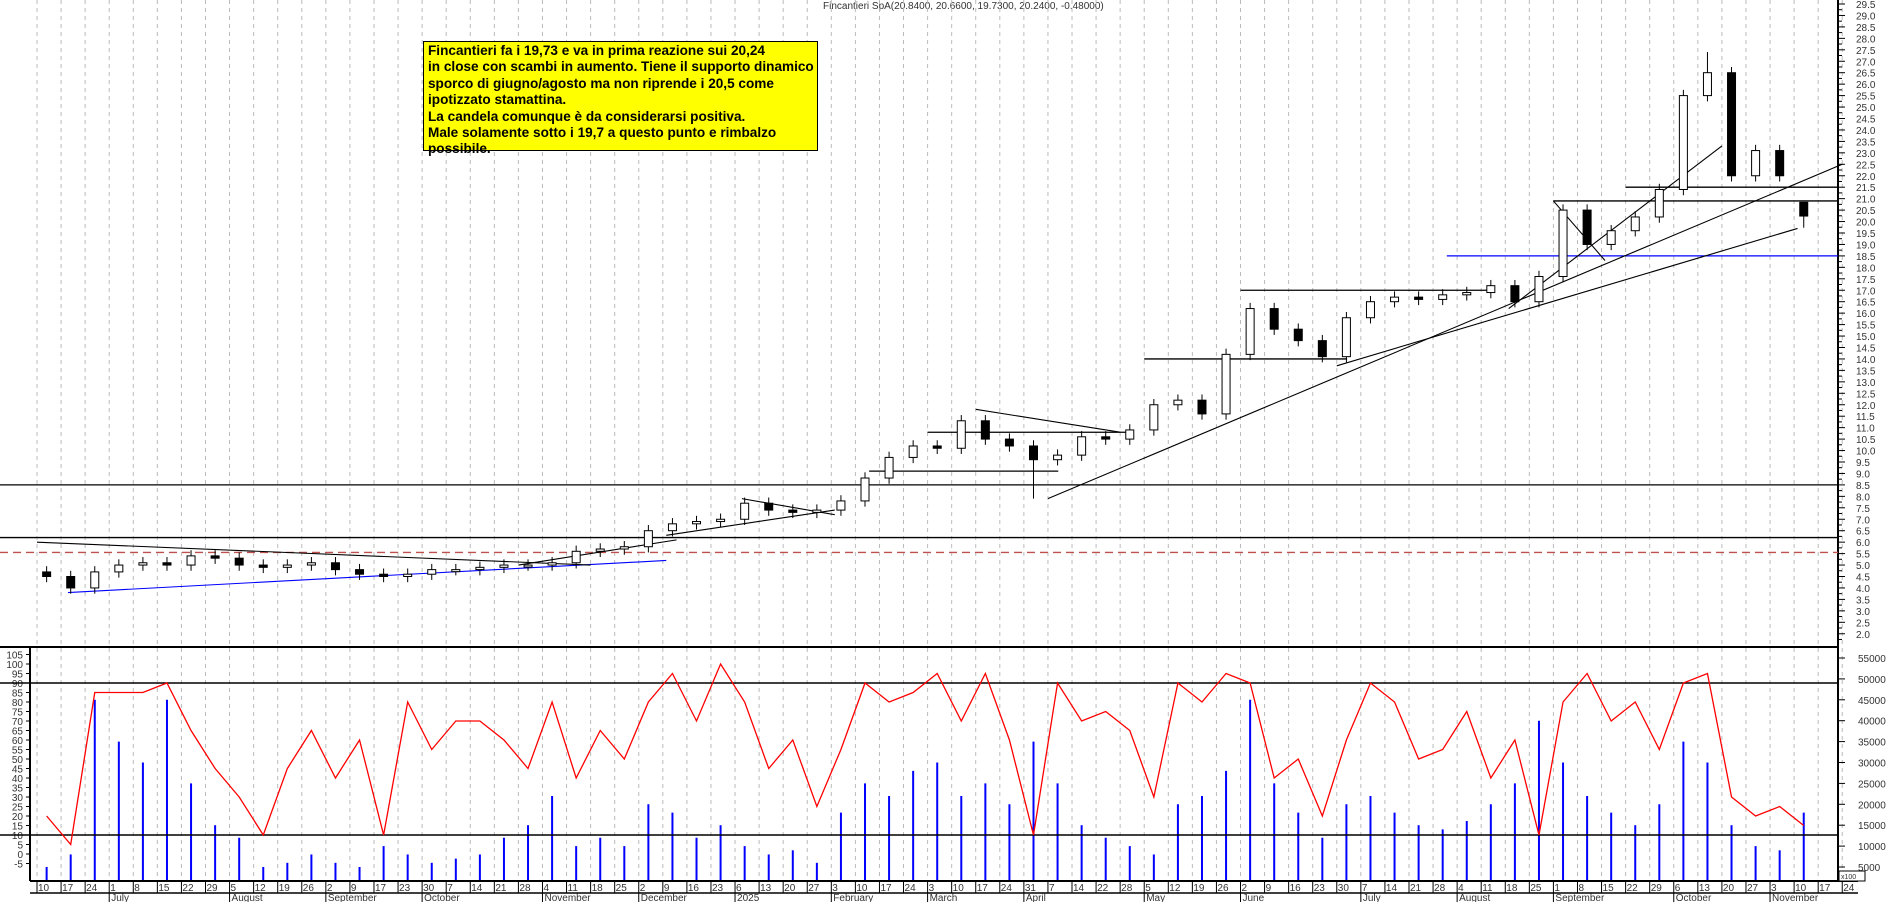  What do you see at coordinates (1872, 722) in the screenshot?
I see `volume-tick-label: 40000` at bounding box center [1872, 722].